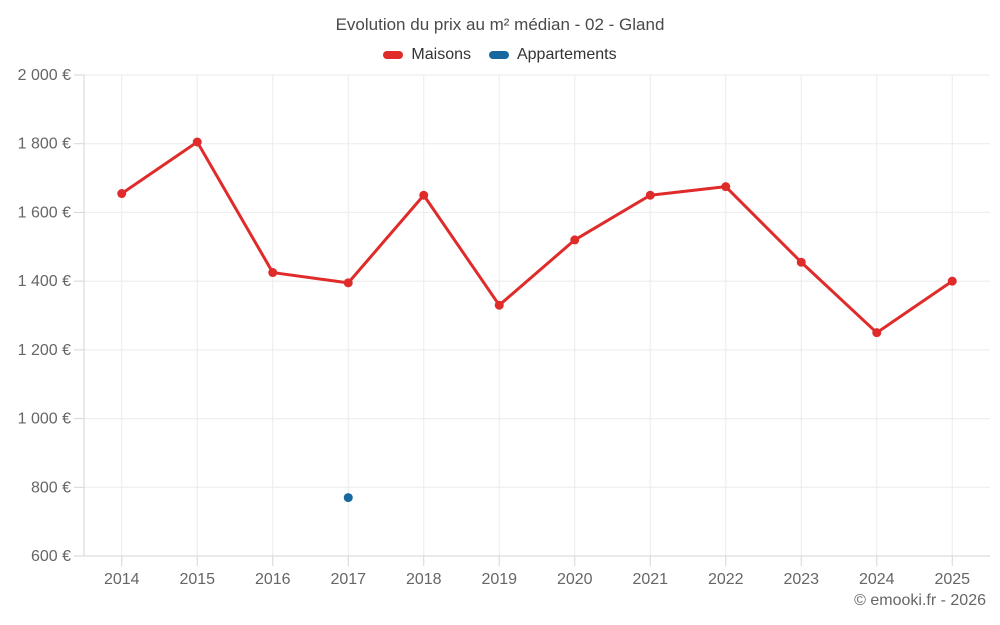  I want to click on x-tick-label: 2023, so click(801, 579).